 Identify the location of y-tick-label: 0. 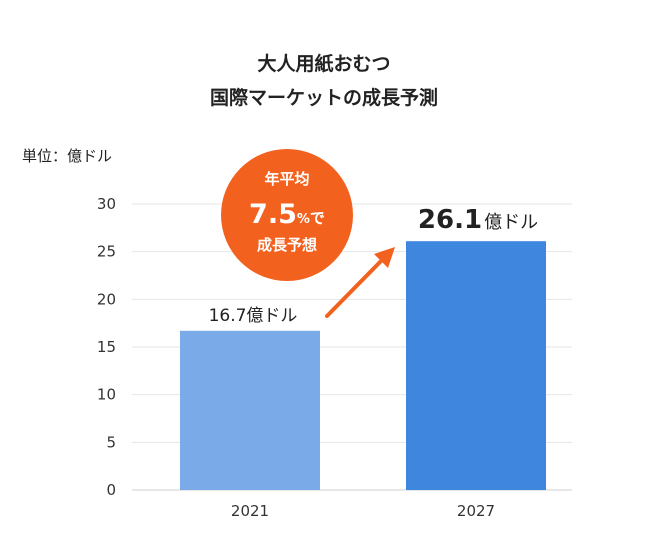
(111, 490).